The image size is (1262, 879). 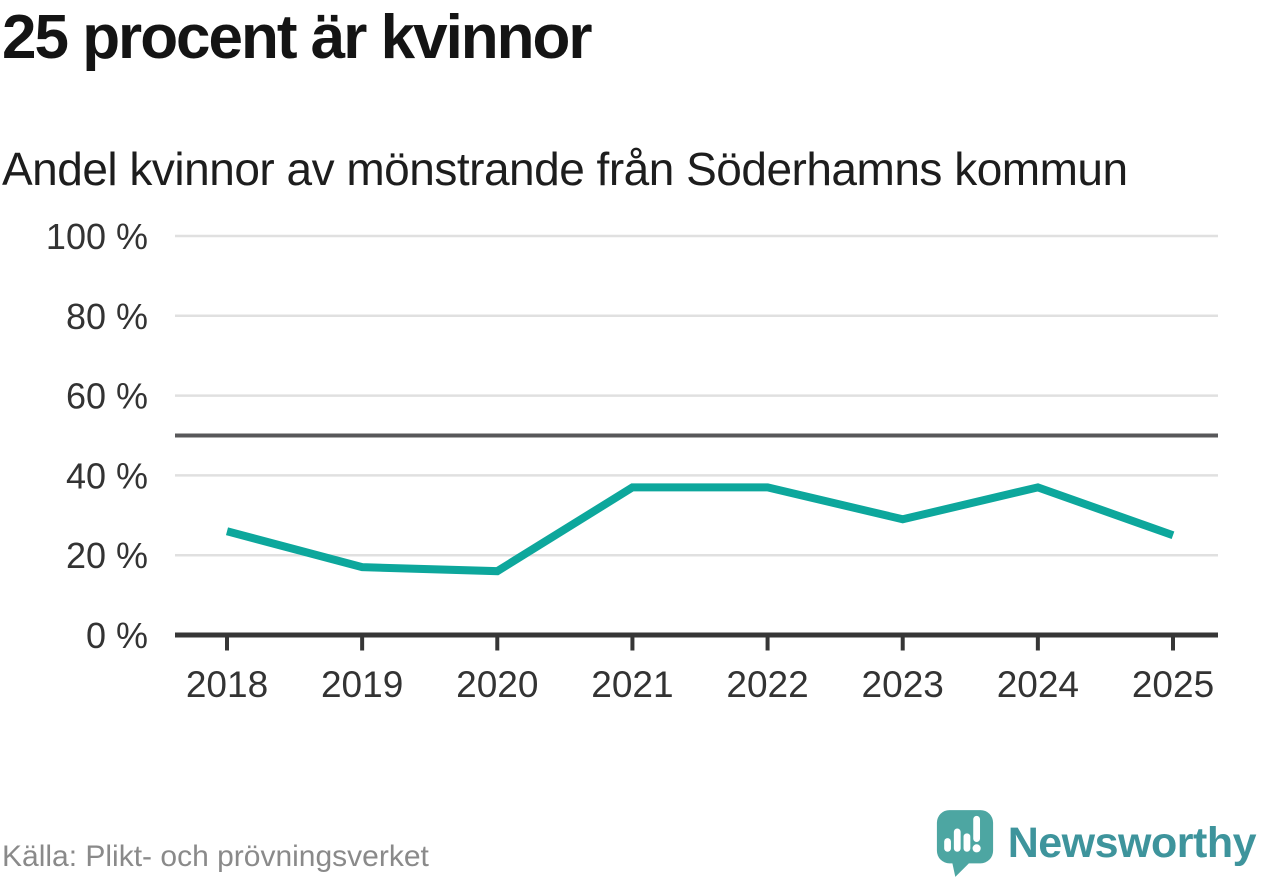 I want to click on newsworthy-speech-bubble-bar-chart-icon, so click(x=964, y=843).